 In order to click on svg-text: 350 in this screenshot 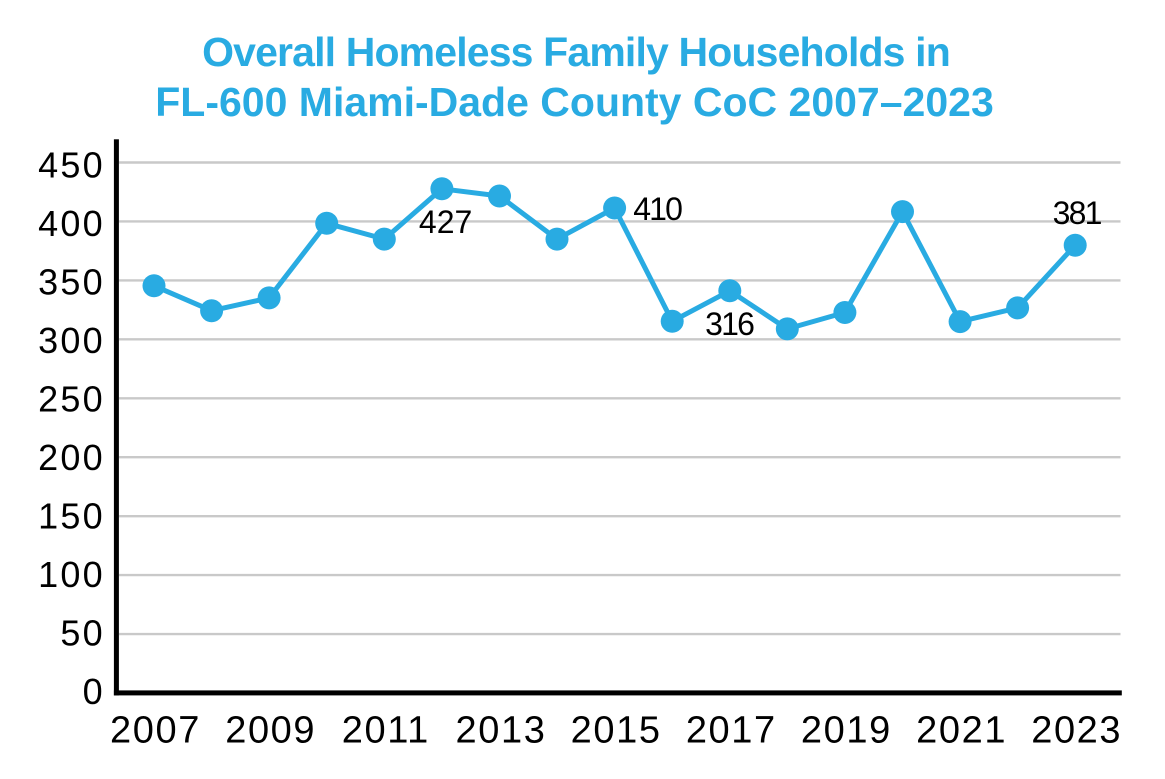, I will do `click(71, 282)`.